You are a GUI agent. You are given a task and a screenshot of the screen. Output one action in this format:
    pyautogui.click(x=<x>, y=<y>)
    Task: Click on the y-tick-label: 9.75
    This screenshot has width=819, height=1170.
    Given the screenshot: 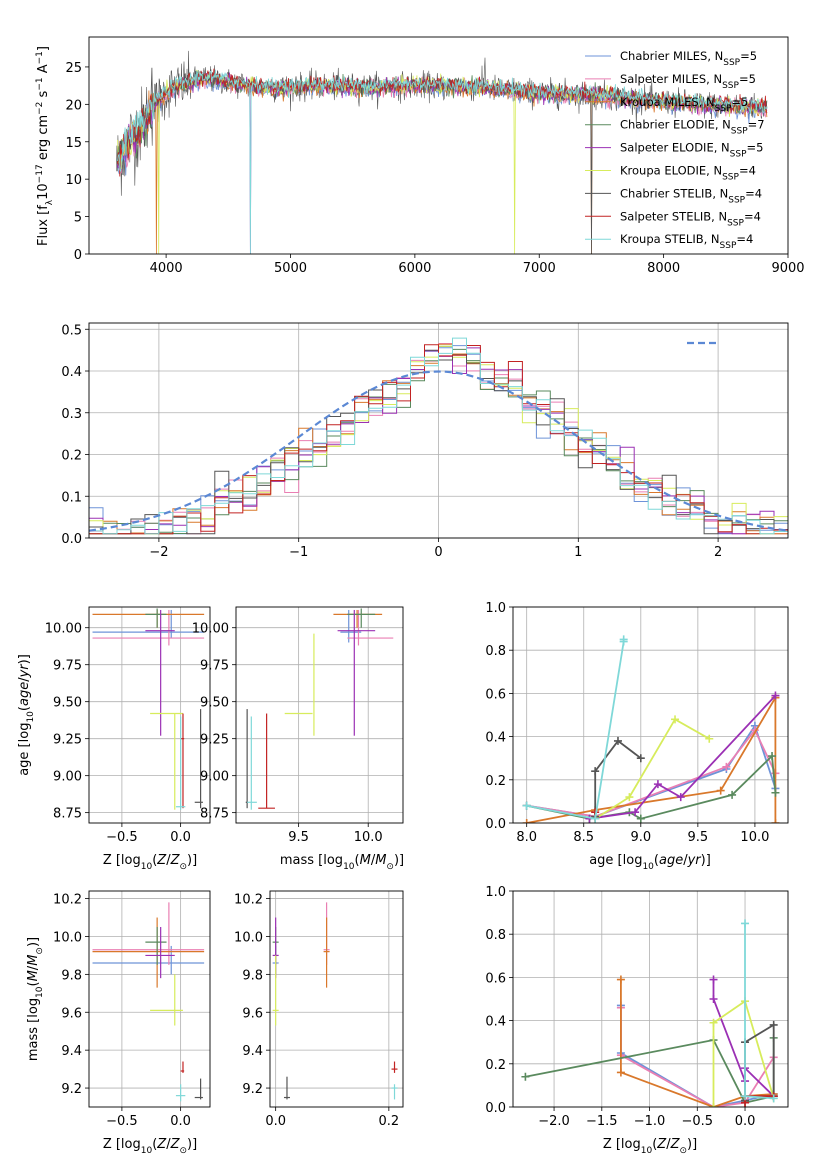 What is the action you would take?
    pyautogui.click(x=214, y=666)
    